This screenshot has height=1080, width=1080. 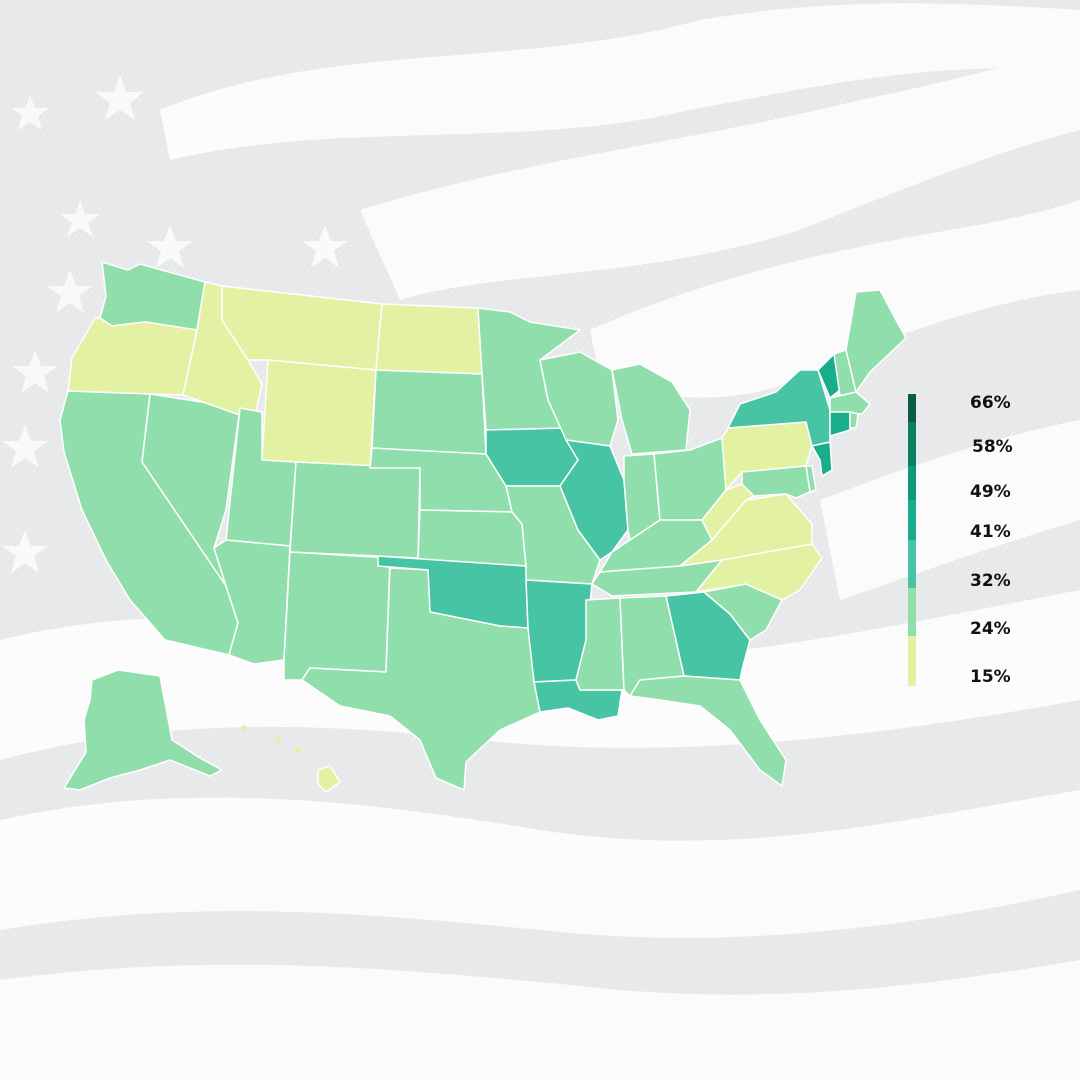 What do you see at coordinates (472, 538) in the screenshot?
I see `state-kansas` at bounding box center [472, 538].